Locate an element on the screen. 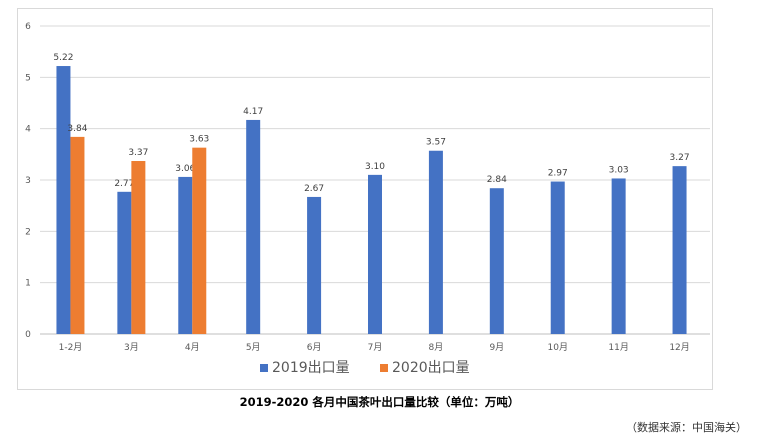  legend-entry: 2020出口量 is located at coordinates (431, 368).